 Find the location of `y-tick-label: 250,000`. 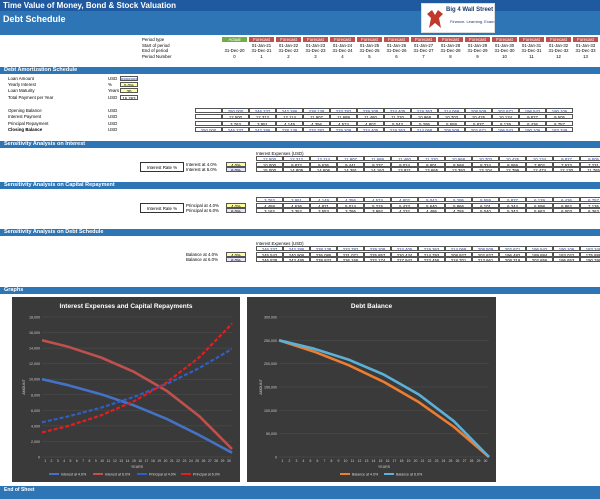

y-tick-label: 250,000 is located at coordinates (270, 341).